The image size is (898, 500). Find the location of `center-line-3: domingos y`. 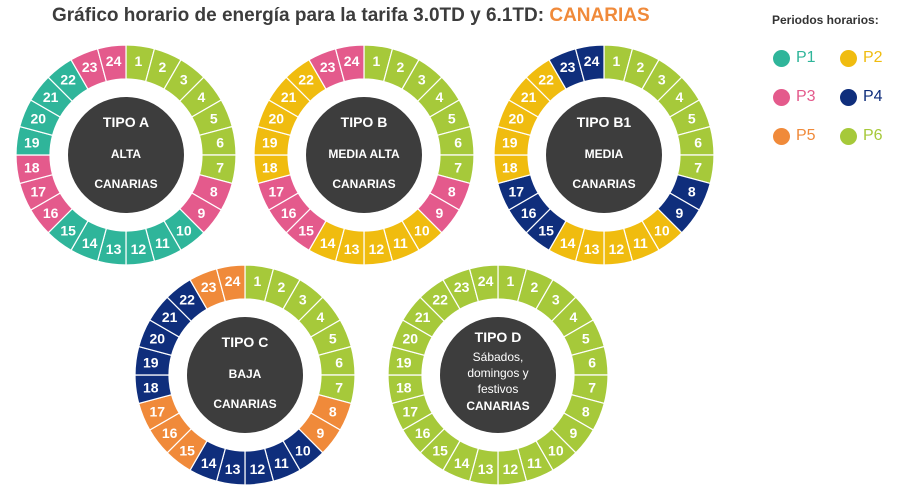

center-line-3: domingos y is located at coordinates (497, 373).